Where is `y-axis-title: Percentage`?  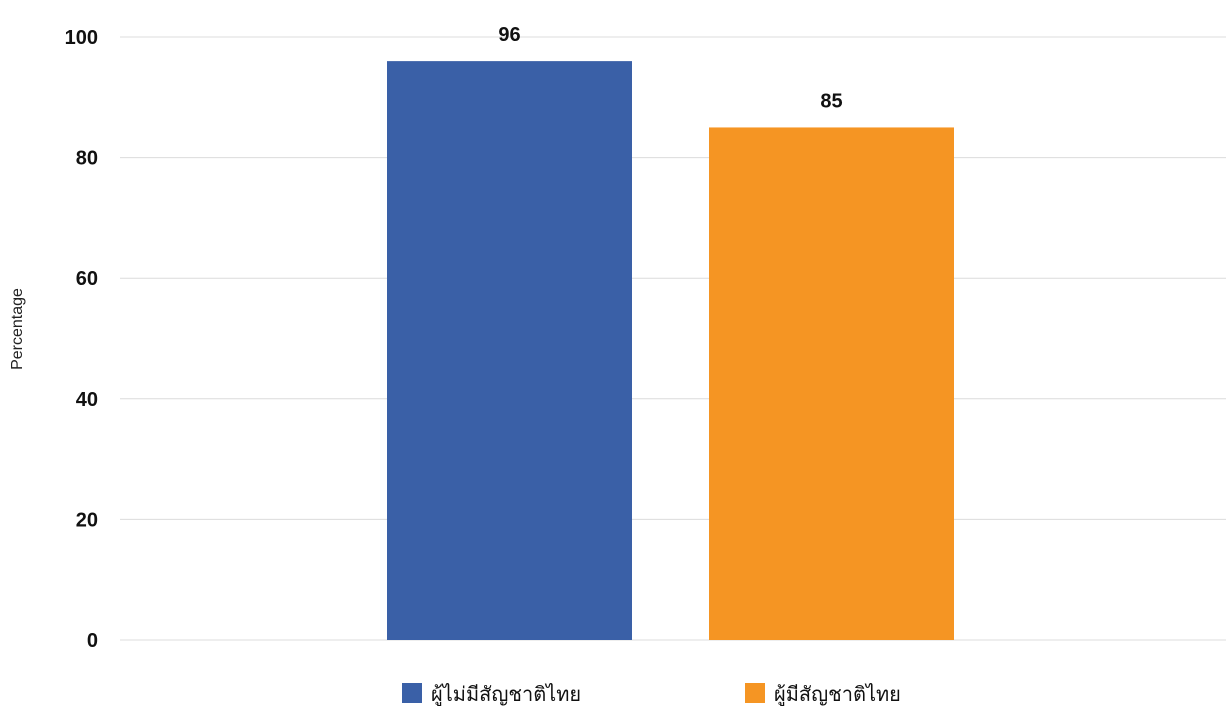 y-axis-title: Percentage is located at coordinates (17, 329).